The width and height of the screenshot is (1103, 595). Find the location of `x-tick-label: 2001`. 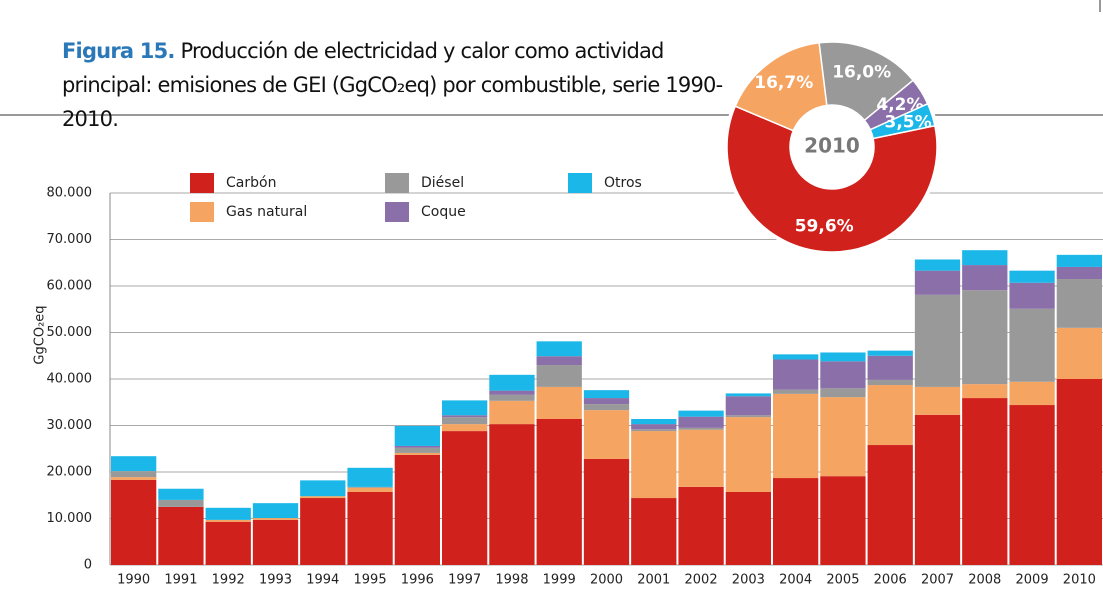

x-tick-label: 2001 is located at coordinates (653, 580).